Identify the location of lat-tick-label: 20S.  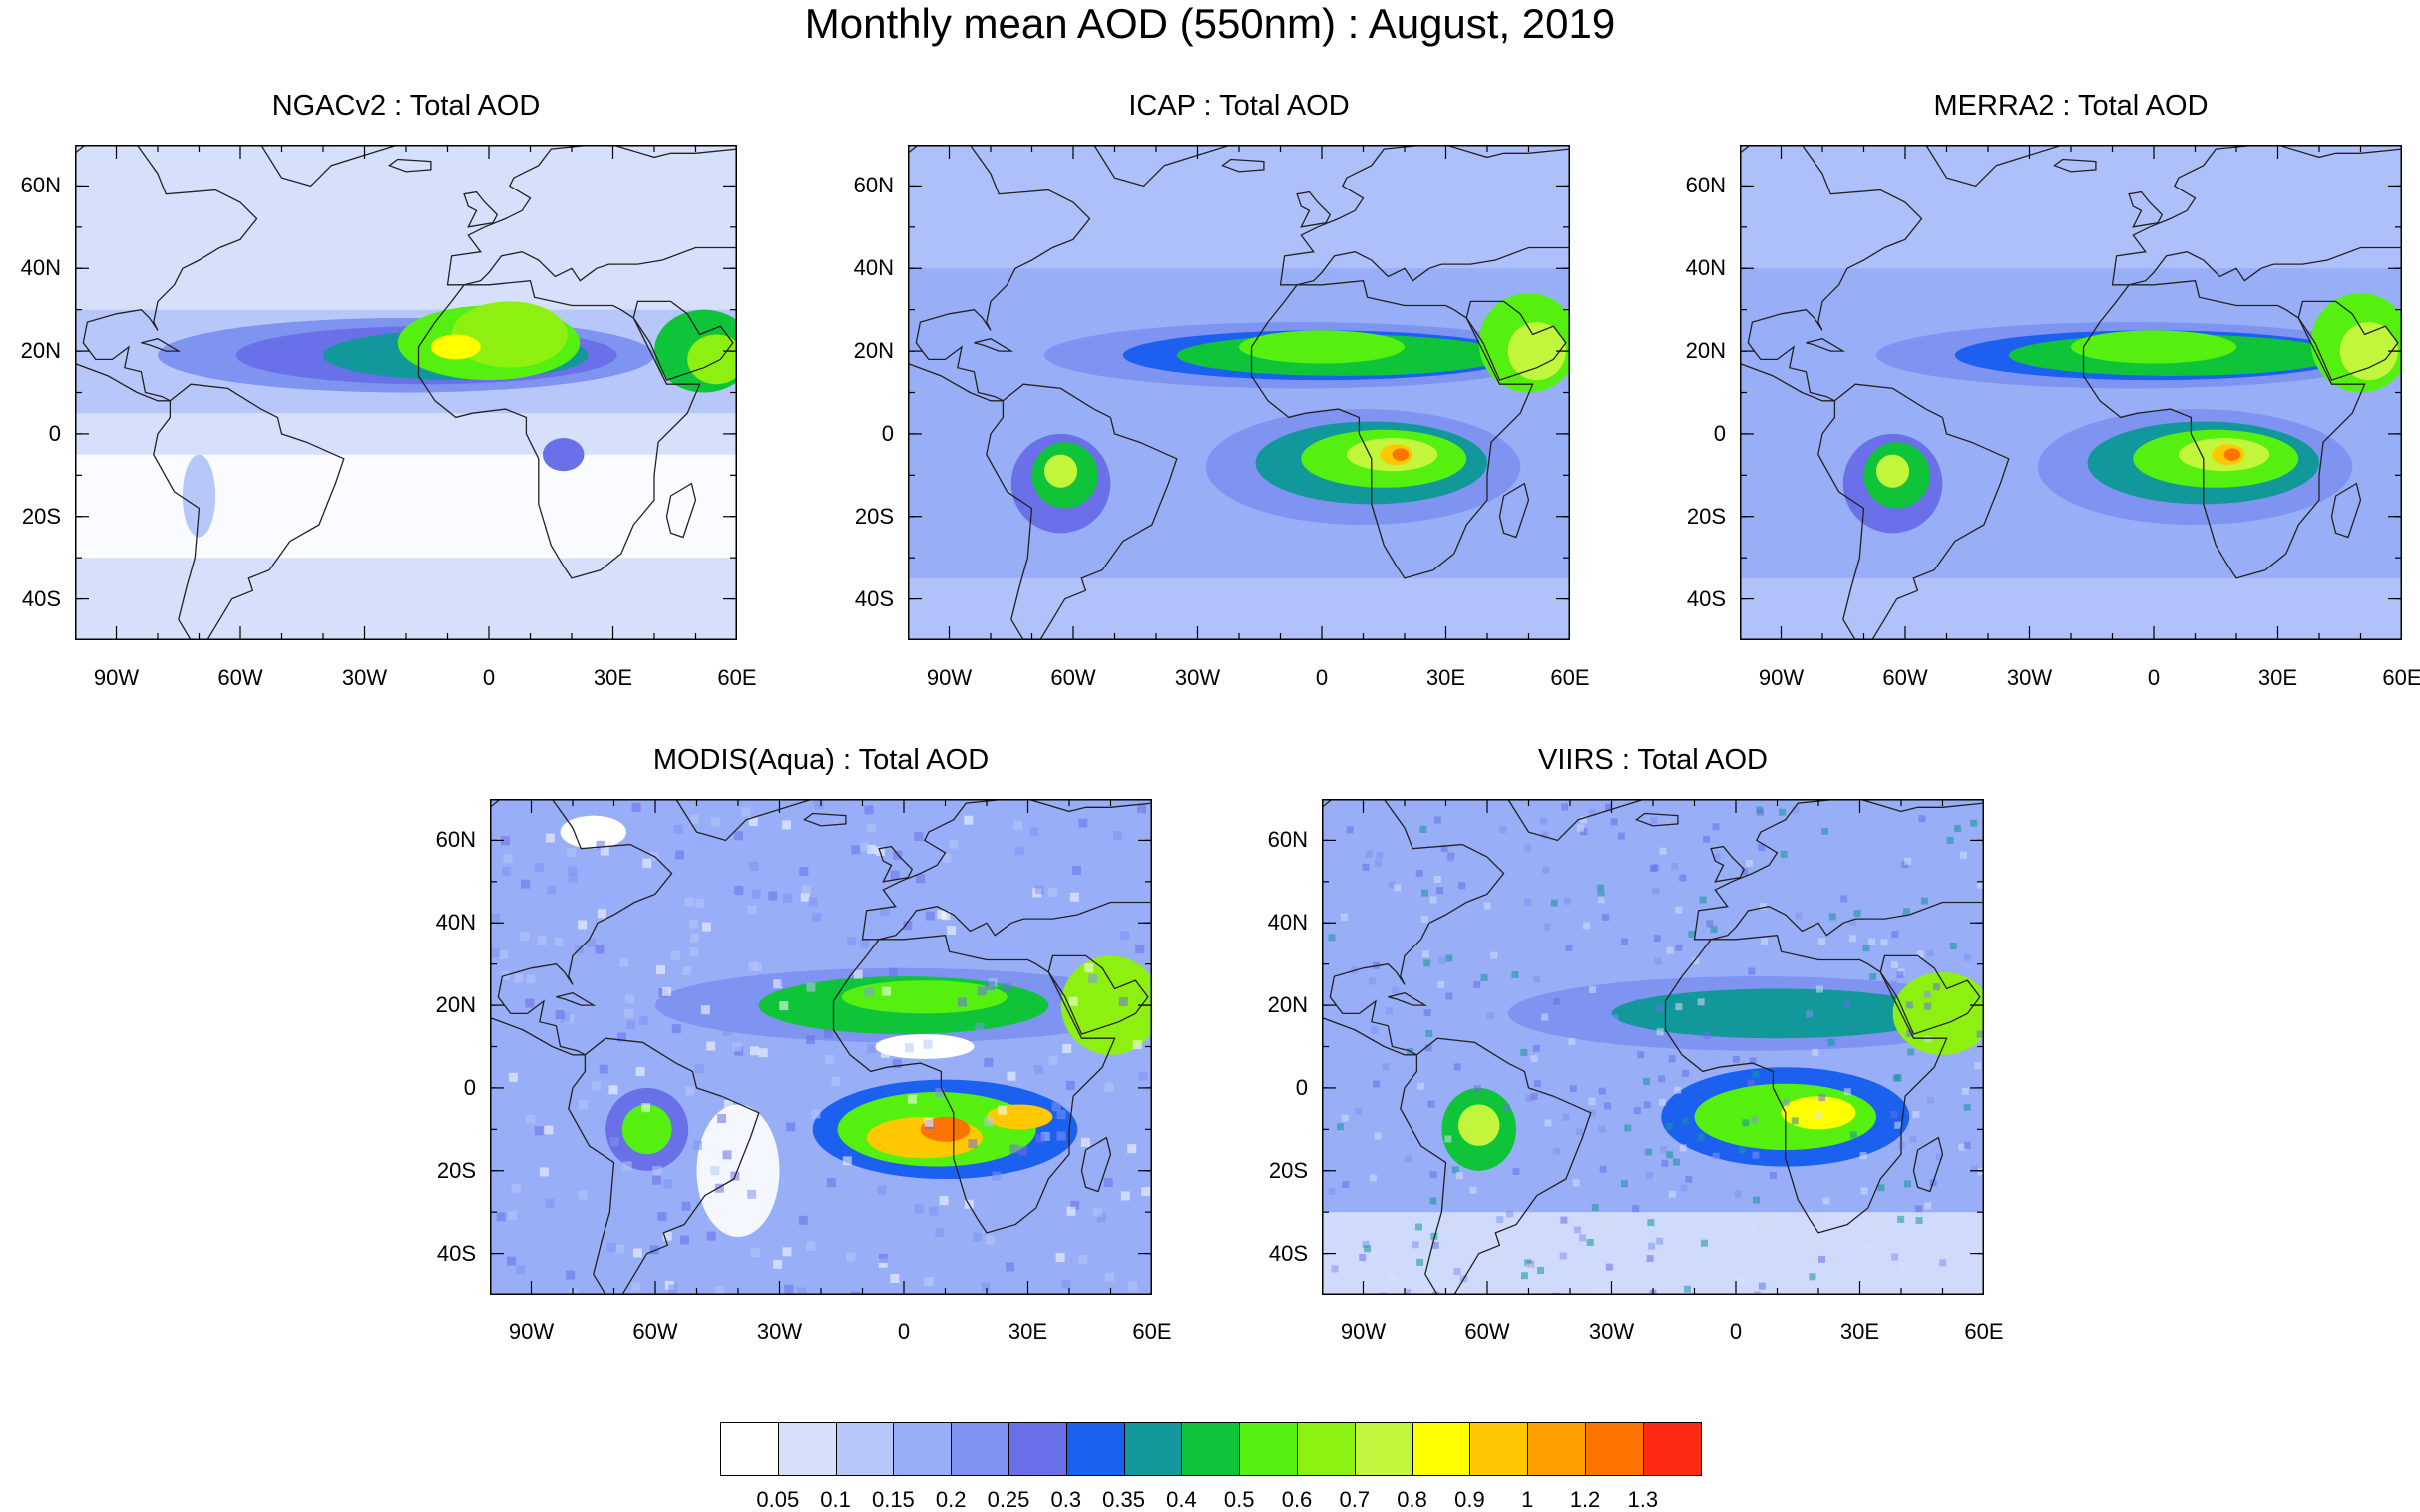
(864, 517).